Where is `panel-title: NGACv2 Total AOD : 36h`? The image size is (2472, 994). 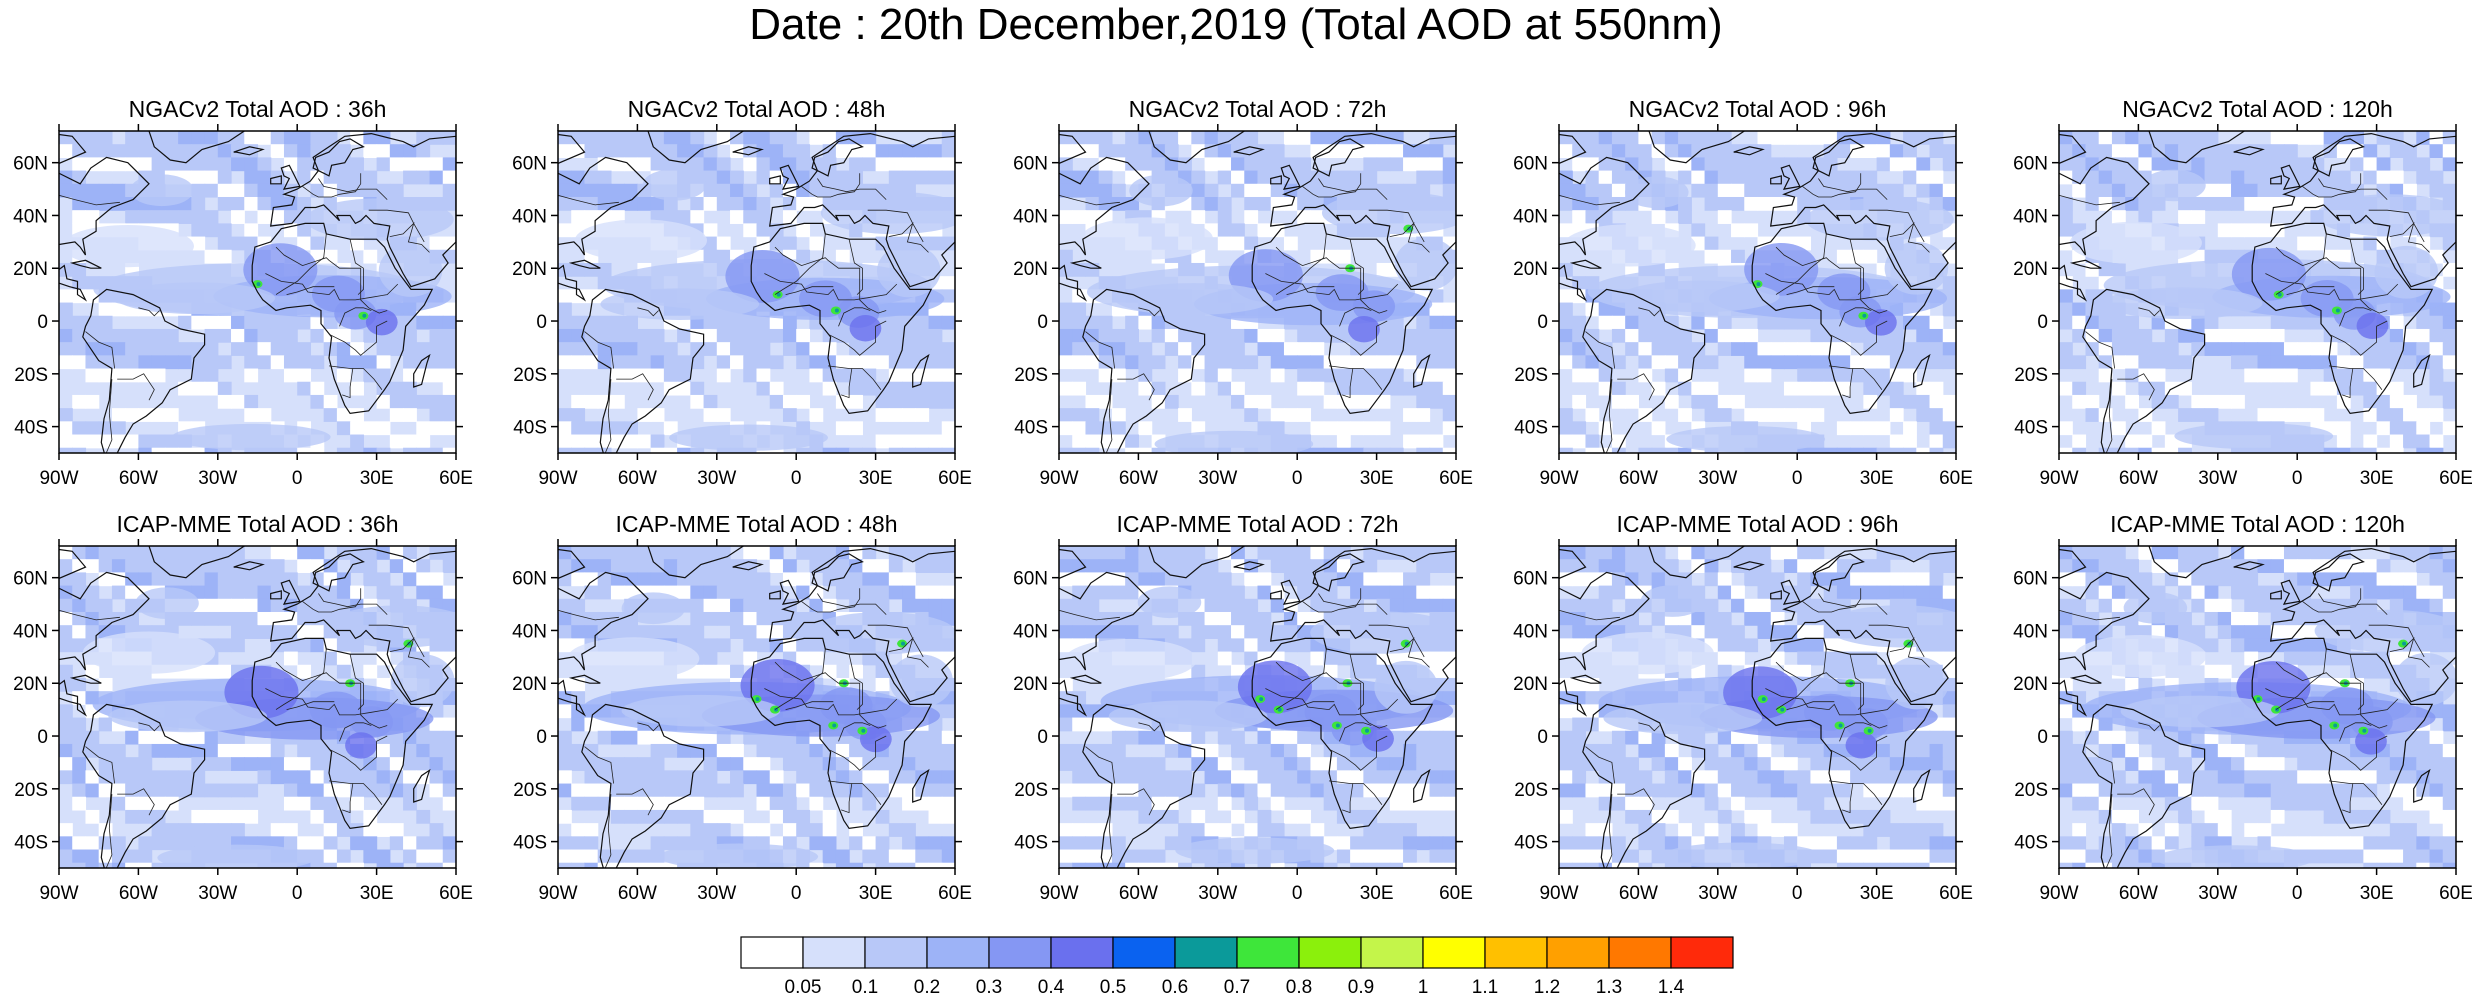
panel-title: NGACv2 Total AOD : 36h is located at coordinates (258, 109).